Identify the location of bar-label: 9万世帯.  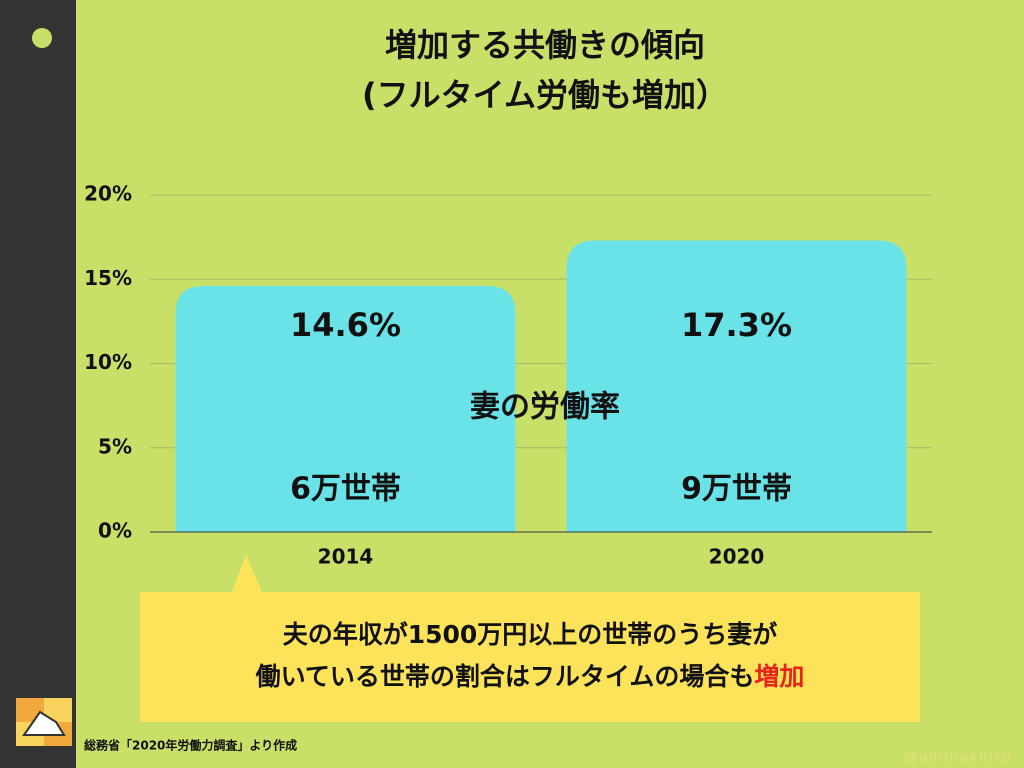
(736, 489).